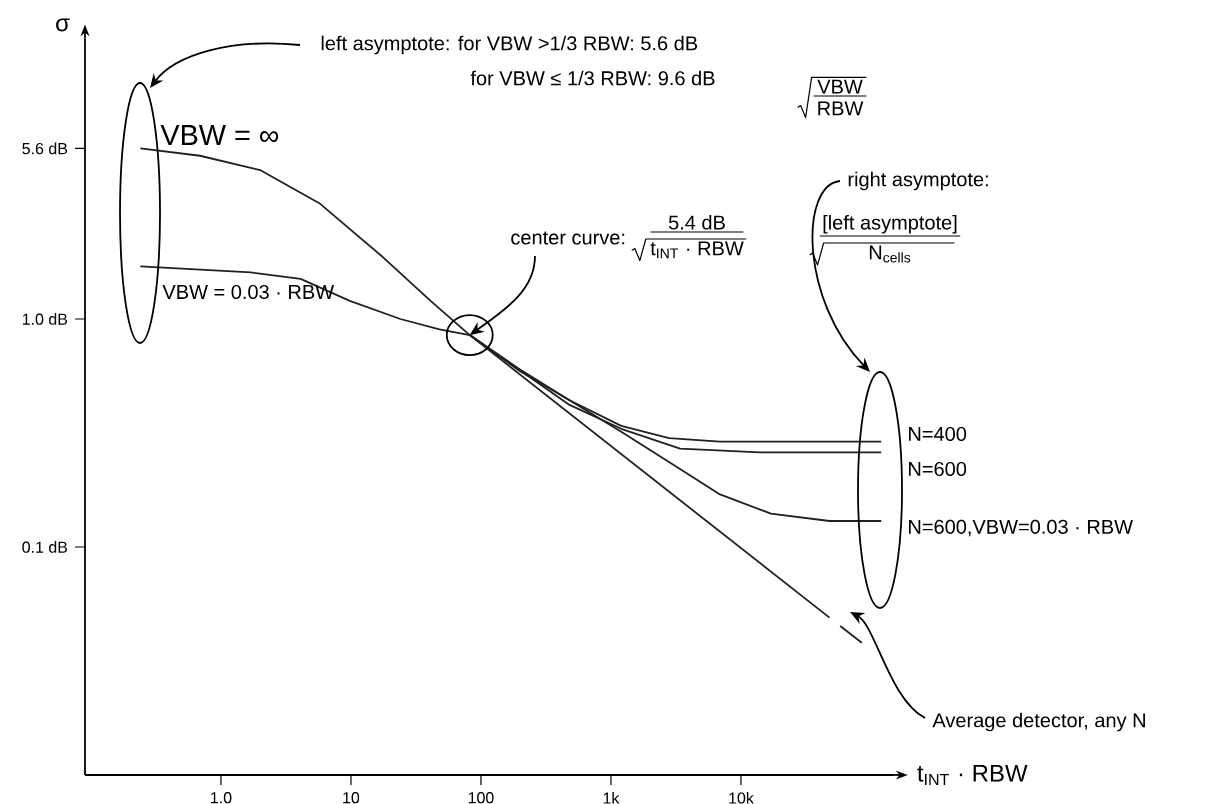  Describe the element at coordinates (219, 135) in the screenshot. I see `annotation: VBW = ∞` at that location.